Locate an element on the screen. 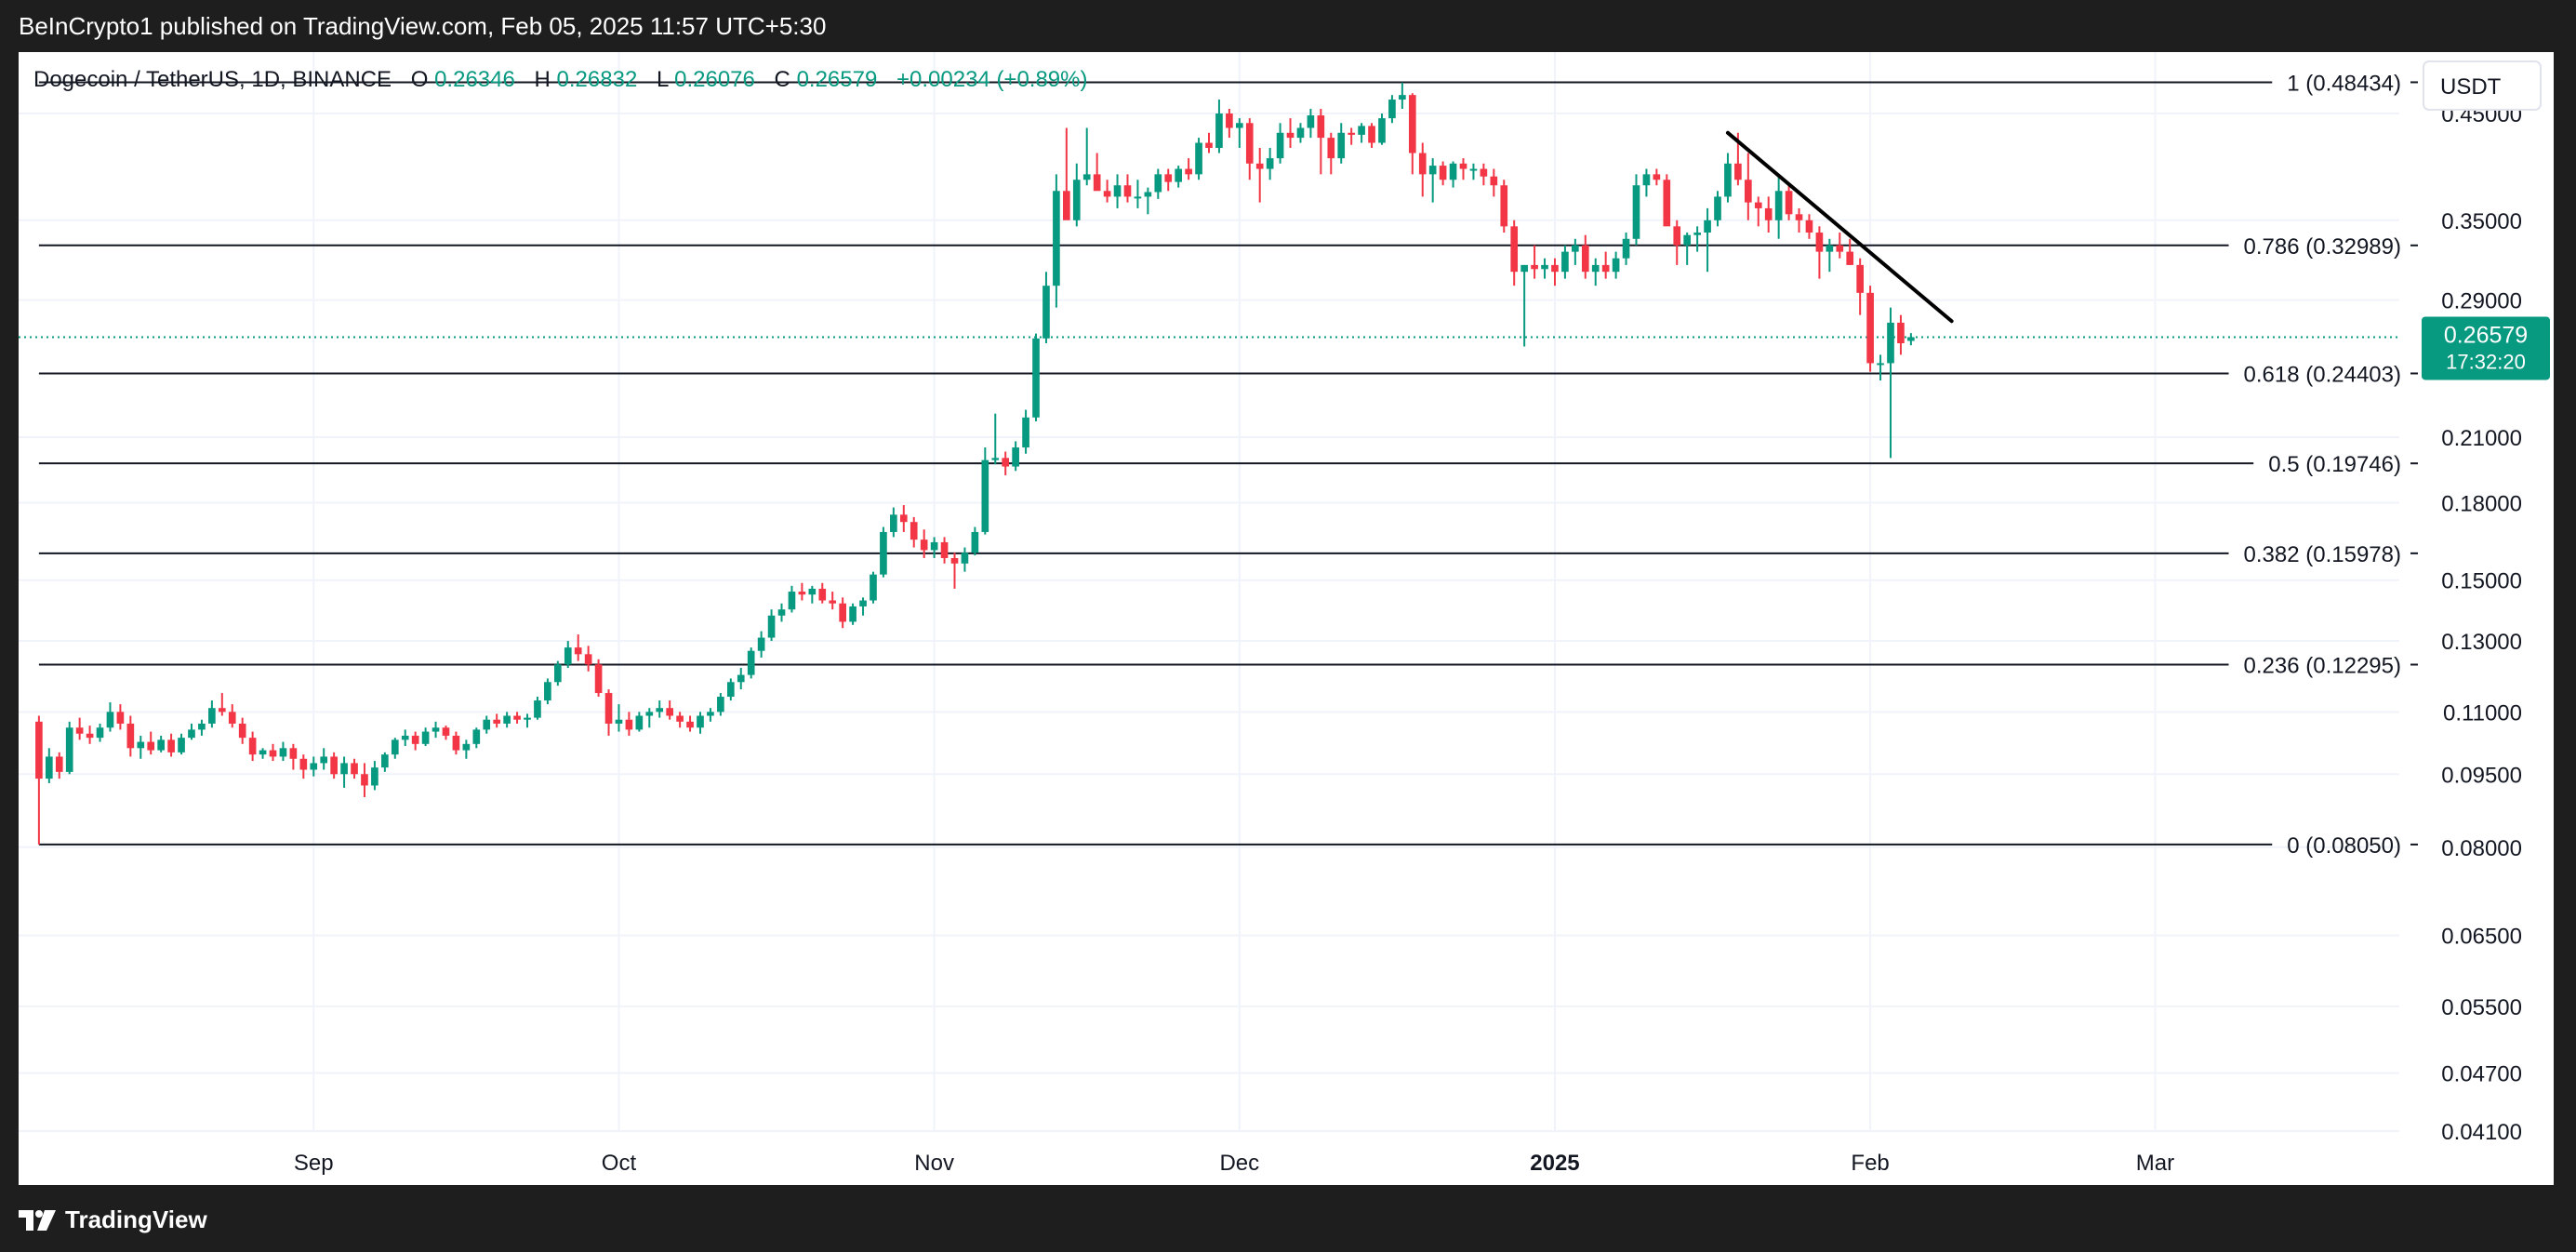 The image size is (2576, 1252). brand-name: TradingView is located at coordinates (136, 1219).